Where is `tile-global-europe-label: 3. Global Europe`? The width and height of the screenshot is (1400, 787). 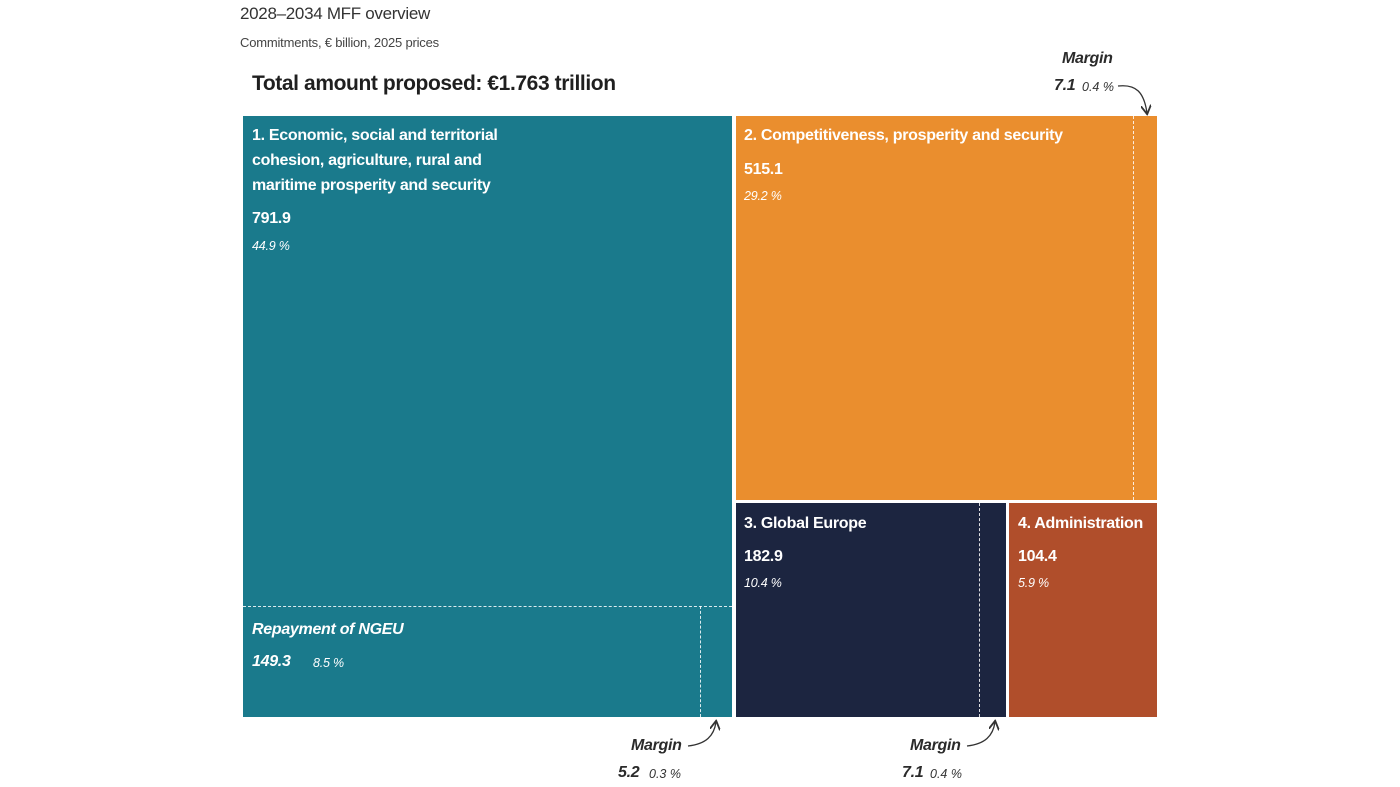
tile-global-europe-label: 3. Global Europe is located at coordinates (805, 523).